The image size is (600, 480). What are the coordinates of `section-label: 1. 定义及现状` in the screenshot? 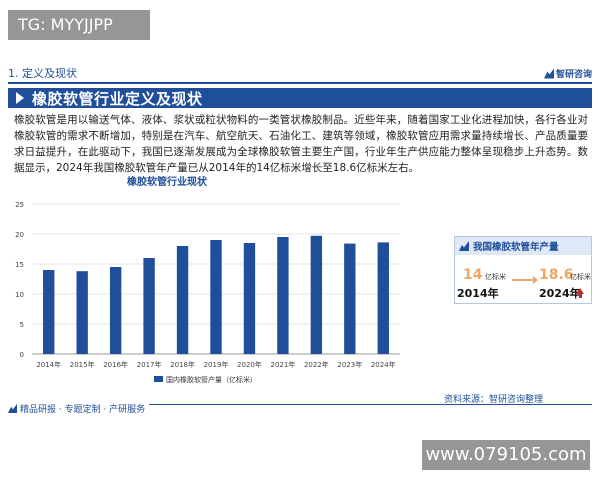 It's located at (42, 73).